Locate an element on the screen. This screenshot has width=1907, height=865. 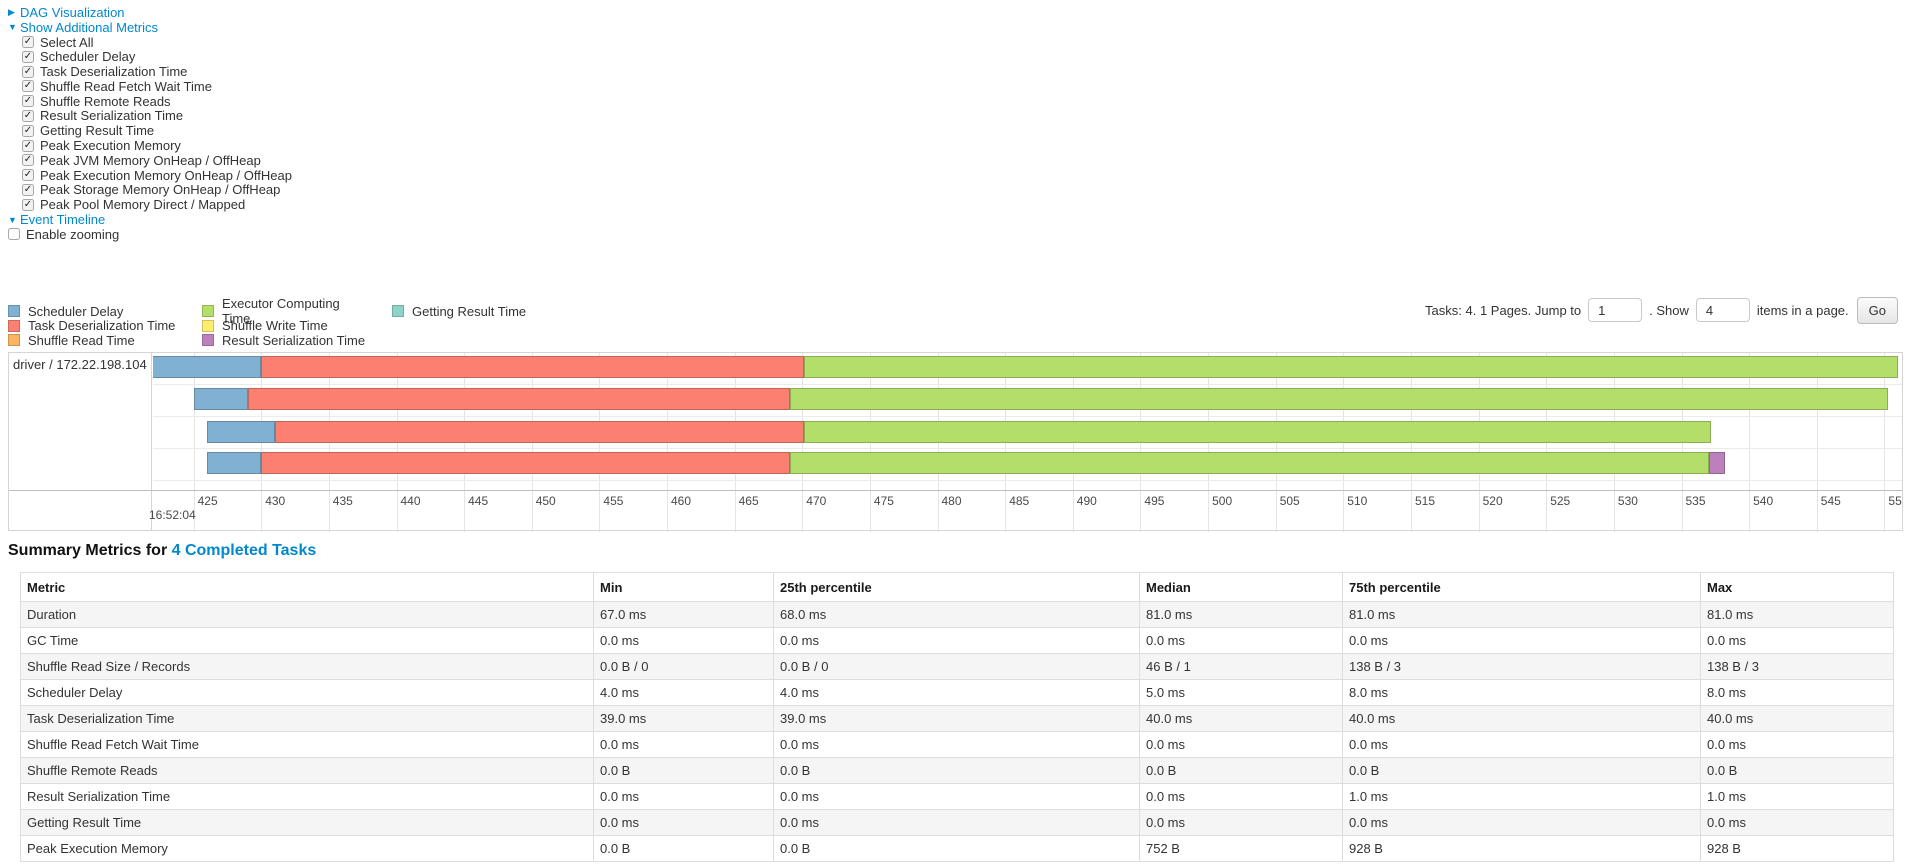
task-3-executor-computing-bar is located at coordinates (1249, 463).